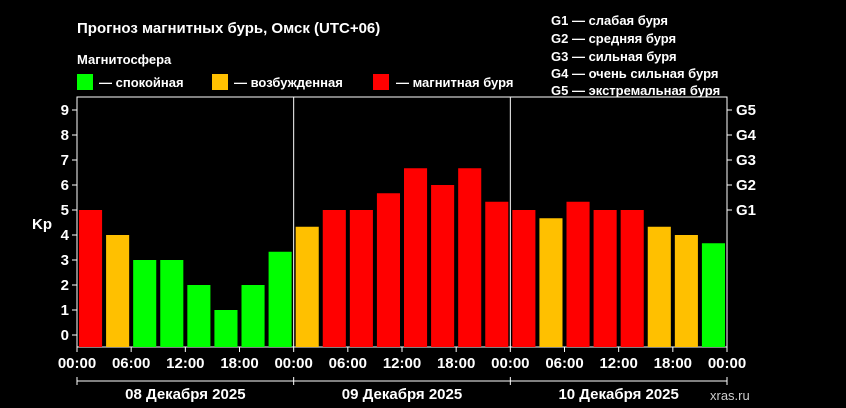 This screenshot has height=408, width=846. What do you see at coordinates (746, 160) in the screenshot?
I see `g-tick-label: G3` at bounding box center [746, 160].